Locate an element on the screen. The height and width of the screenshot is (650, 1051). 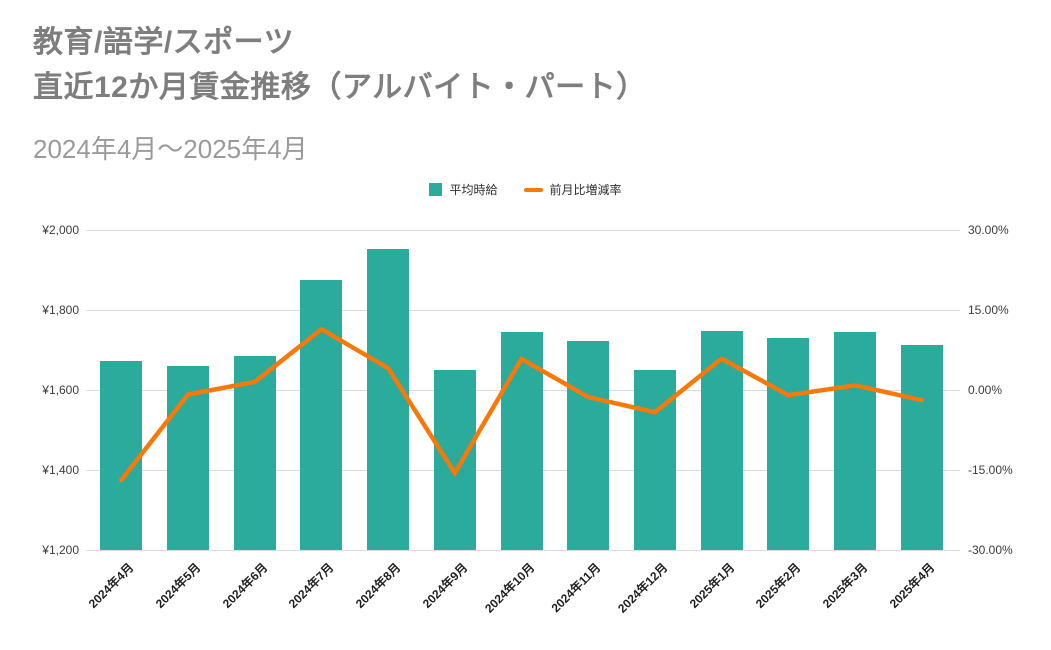
line-series-swatch-icon is located at coordinates (533, 189).